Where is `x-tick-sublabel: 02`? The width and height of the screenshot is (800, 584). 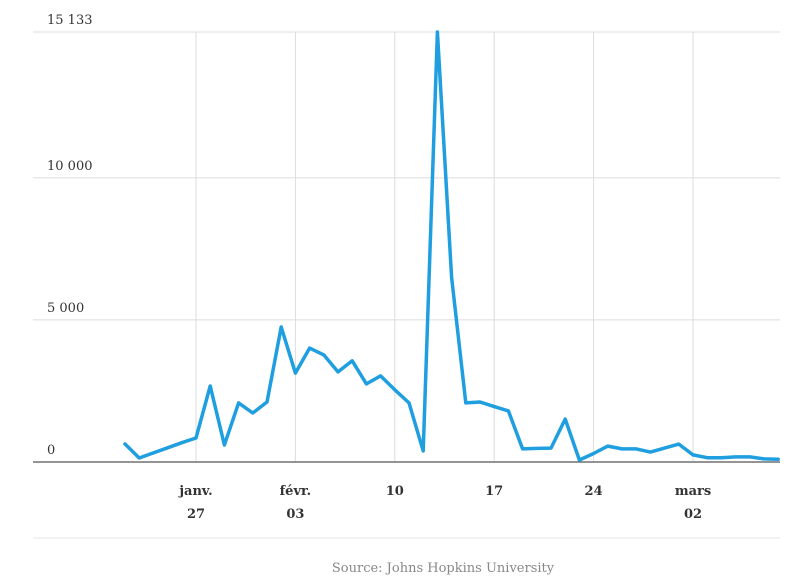
x-tick-sublabel: 02 is located at coordinates (693, 514).